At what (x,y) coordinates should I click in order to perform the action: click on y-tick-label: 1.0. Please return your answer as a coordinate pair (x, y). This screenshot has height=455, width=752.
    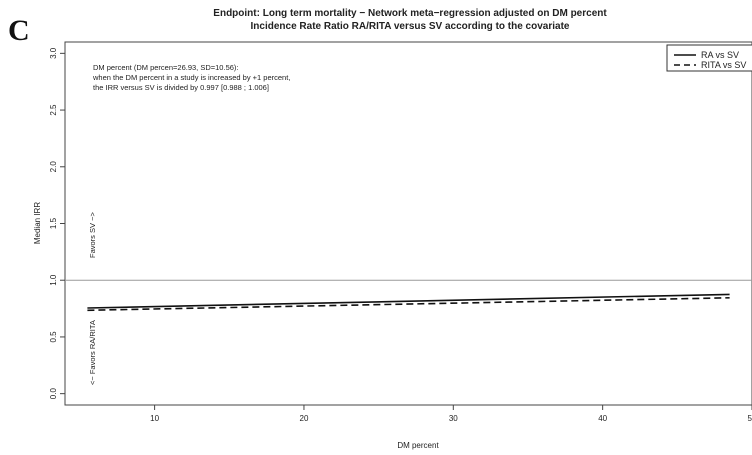
    Looking at the image, I should click on (53, 280).